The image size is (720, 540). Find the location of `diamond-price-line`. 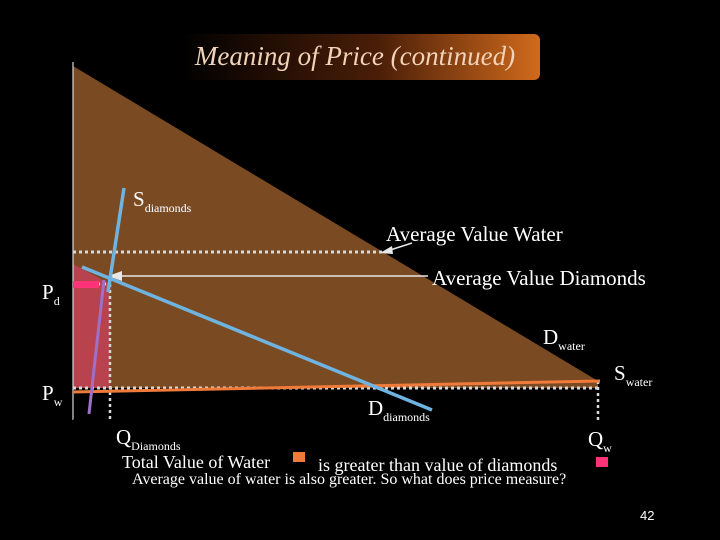

diamond-price-line is located at coordinates (96, 347).